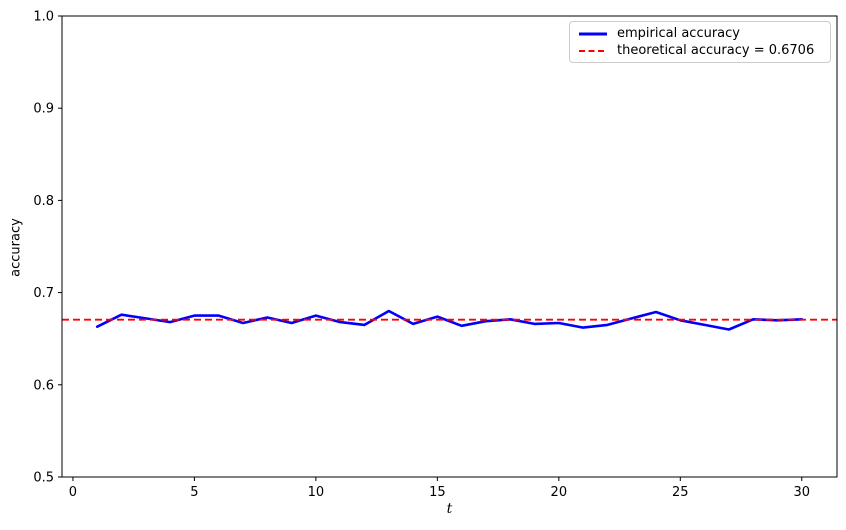 The width and height of the screenshot is (846, 530). What do you see at coordinates (316, 492) in the screenshot?
I see `x-tick-label: 10` at bounding box center [316, 492].